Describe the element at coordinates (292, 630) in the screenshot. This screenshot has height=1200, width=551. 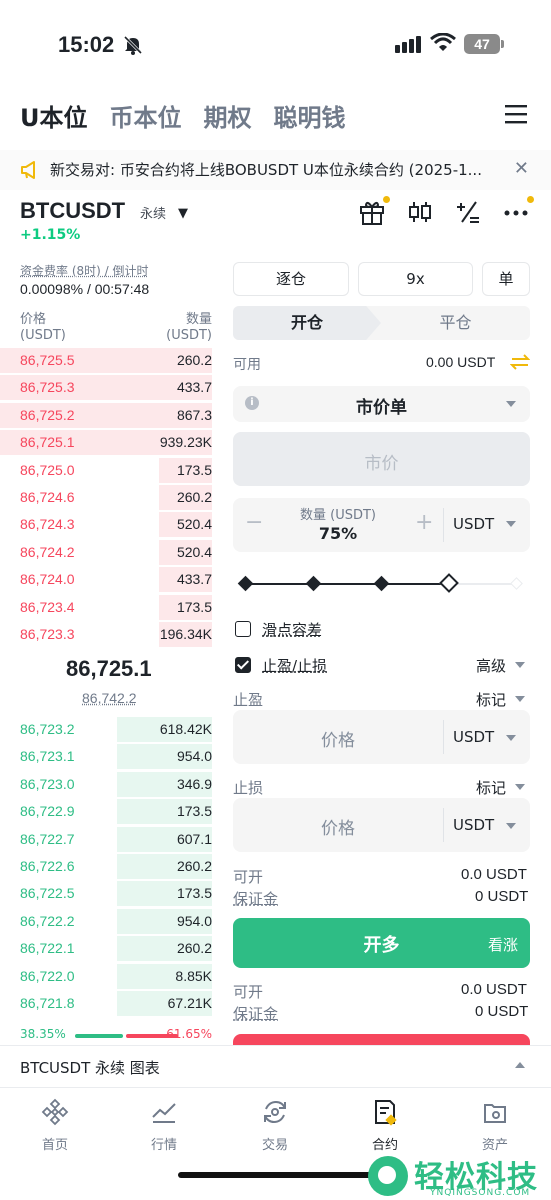
I see `slippage-label: 滑点容差` at that location.